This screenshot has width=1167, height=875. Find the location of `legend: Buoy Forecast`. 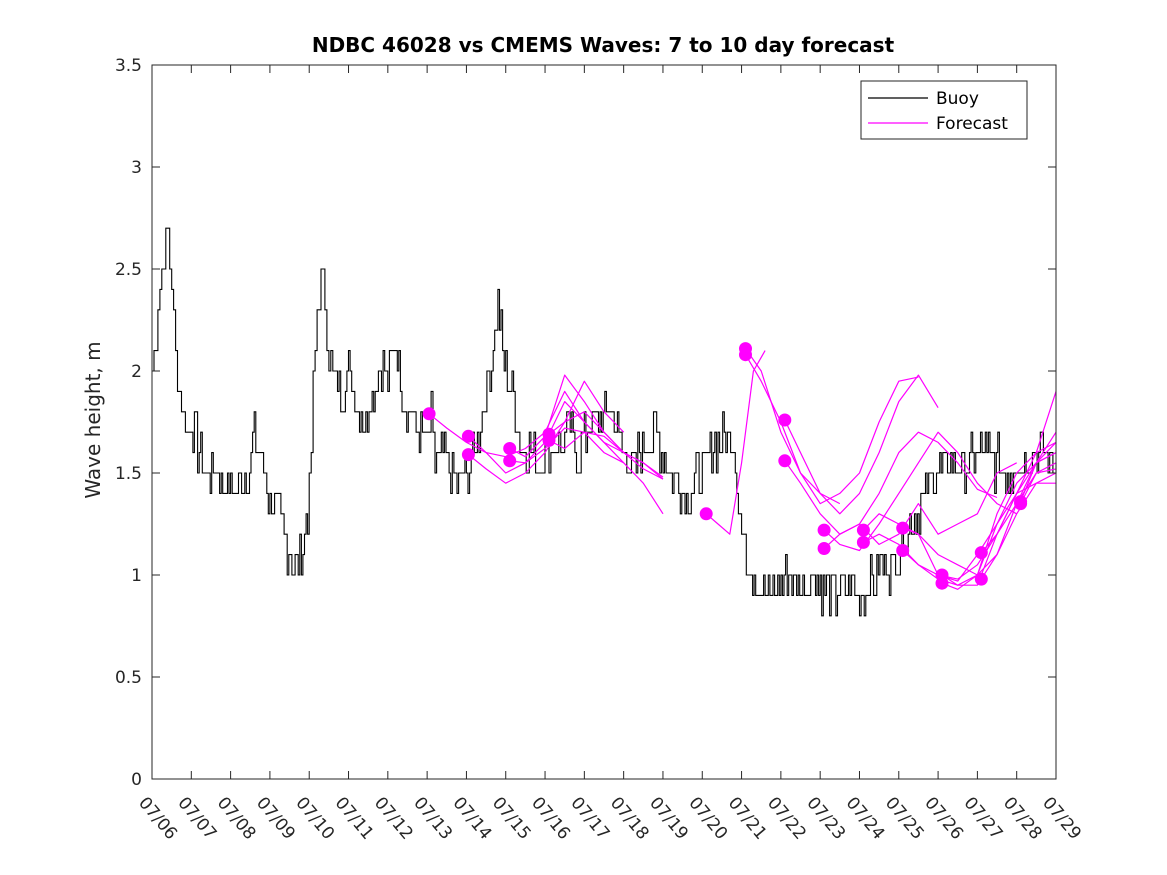

legend: Buoy Forecast is located at coordinates (944, 110).